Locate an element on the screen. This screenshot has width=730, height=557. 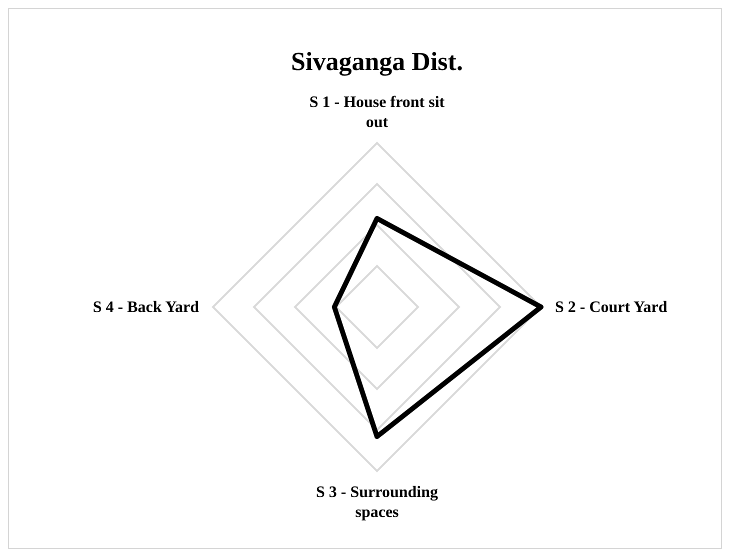
spoke-label: S 1 - House front sit out is located at coordinates (377, 112).